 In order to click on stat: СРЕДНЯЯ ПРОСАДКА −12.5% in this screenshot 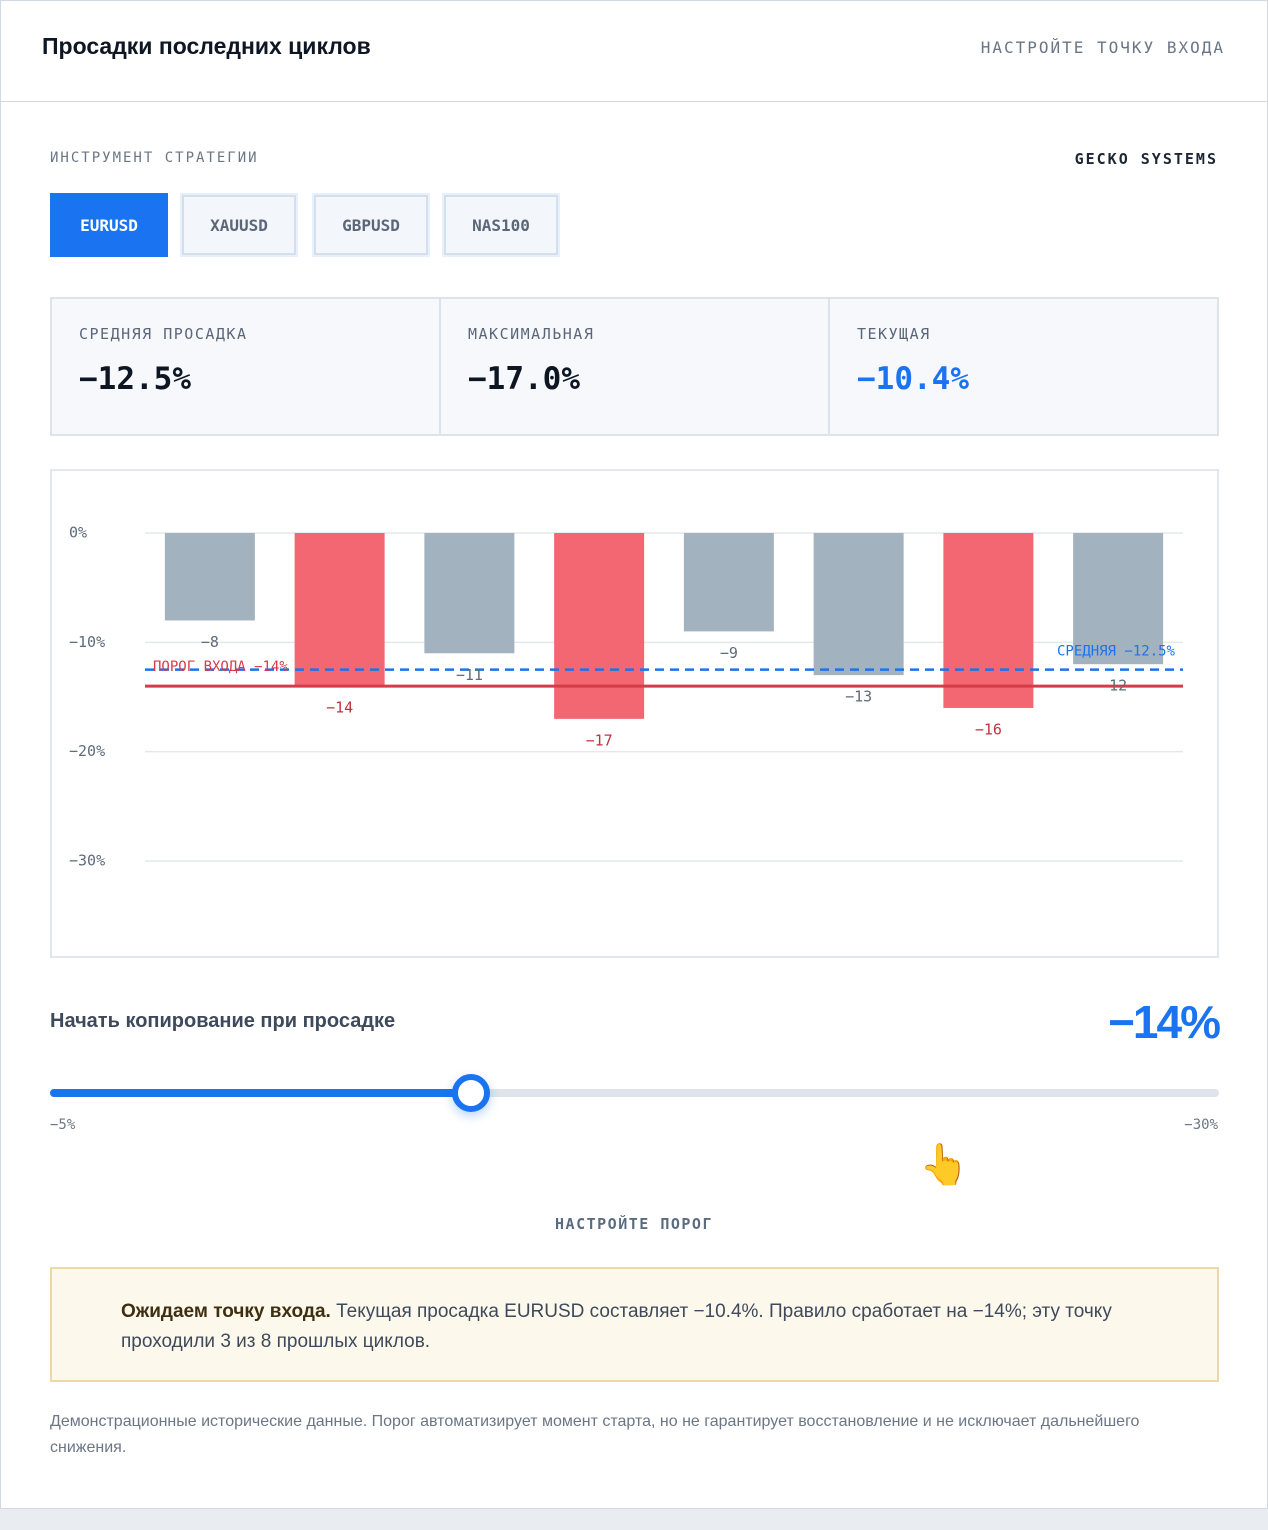, I will do `click(246, 366)`.